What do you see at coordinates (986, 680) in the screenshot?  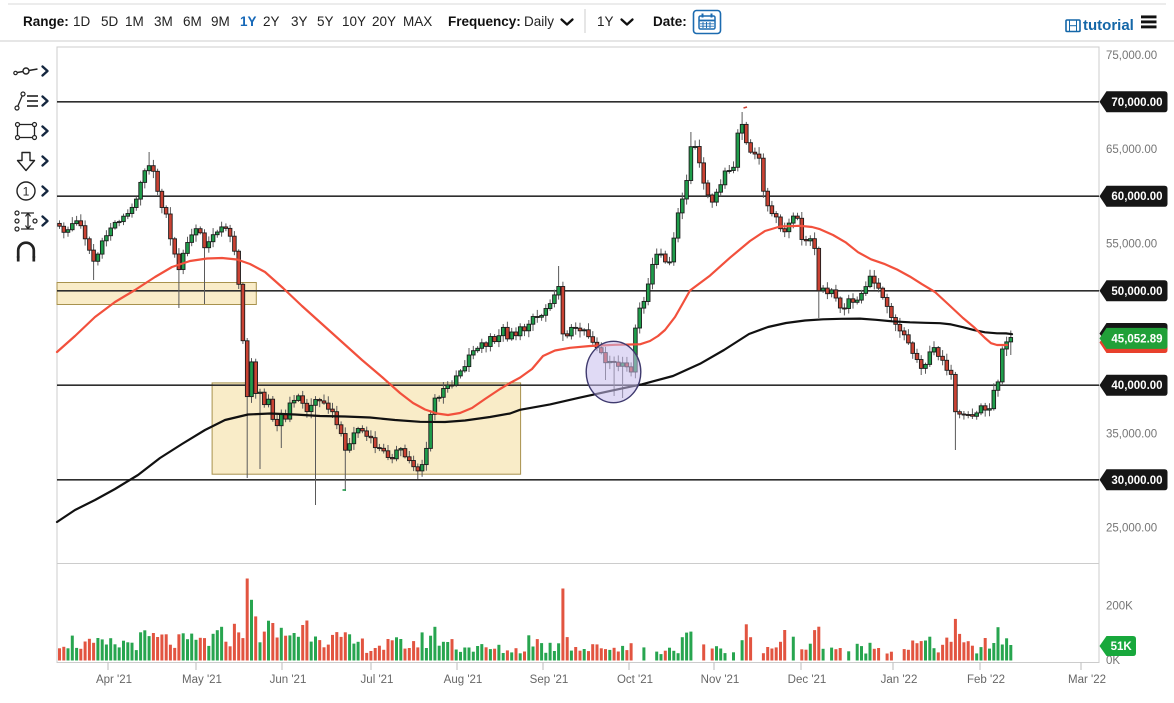 I see `svg-text: Feb '22` at bounding box center [986, 680].